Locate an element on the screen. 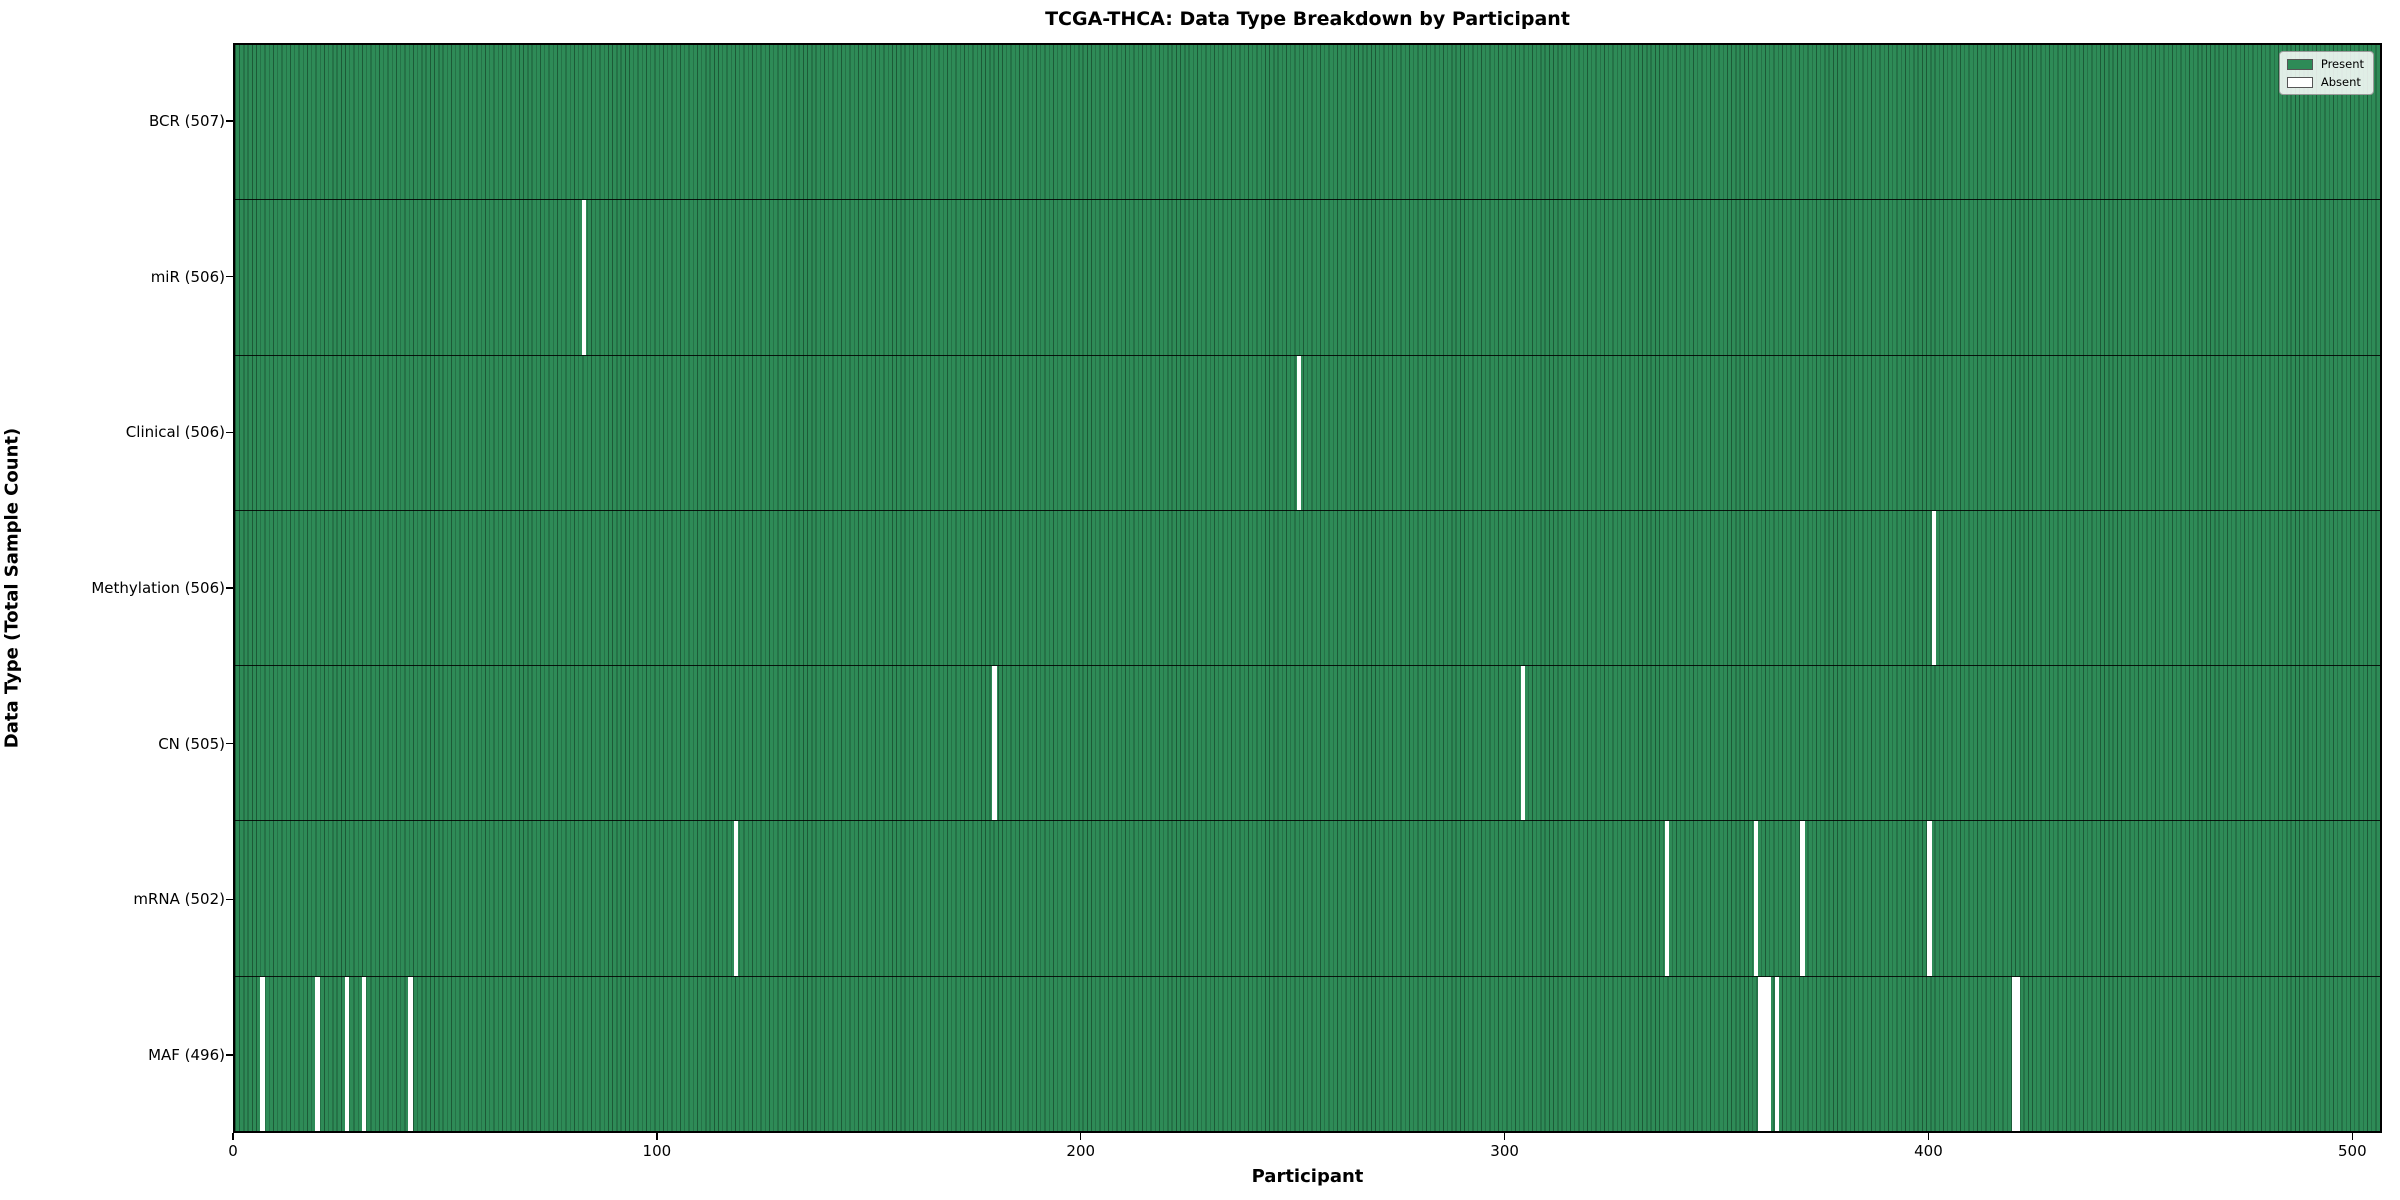  y-tick-label: mRNA (502) is located at coordinates (179, 899).